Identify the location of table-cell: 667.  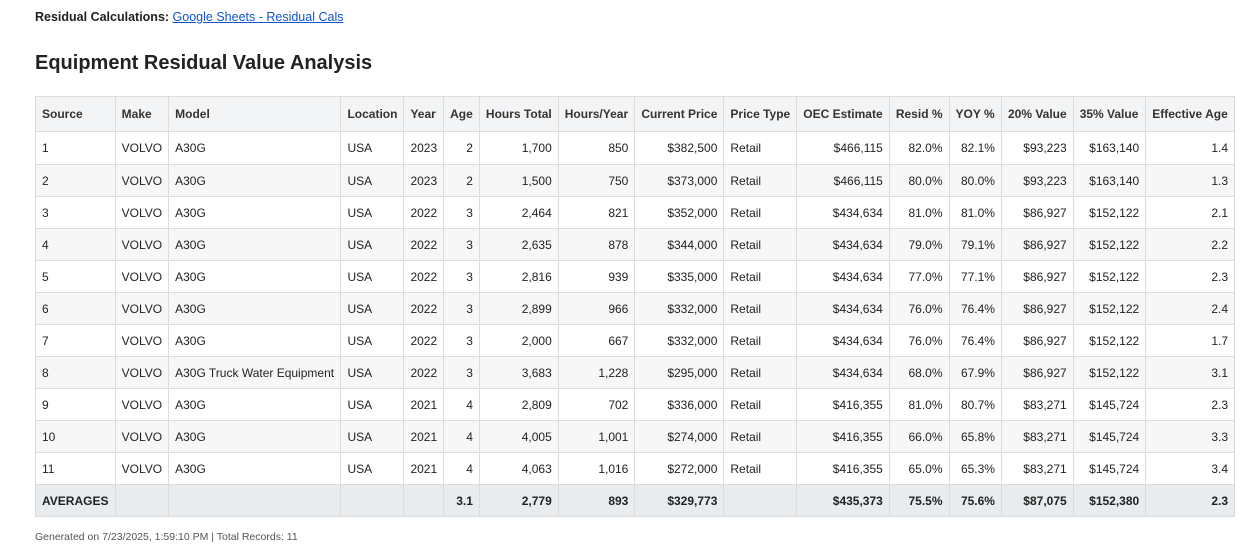
(596, 340).